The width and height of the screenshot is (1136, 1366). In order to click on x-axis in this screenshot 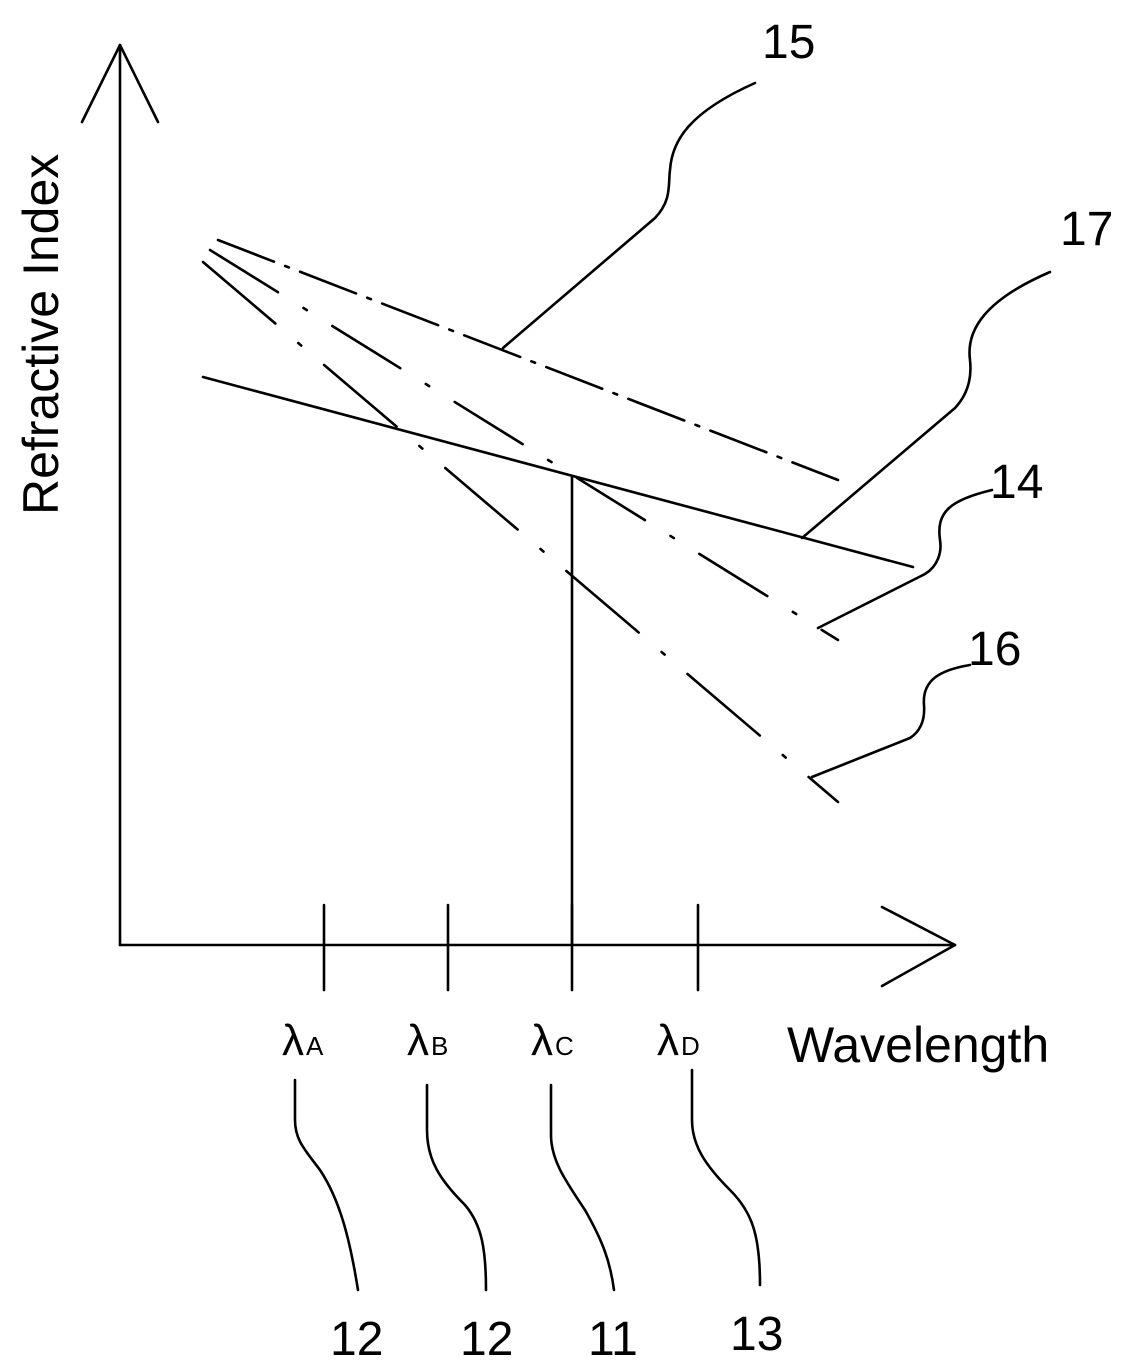, I will do `click(537, 946)`.